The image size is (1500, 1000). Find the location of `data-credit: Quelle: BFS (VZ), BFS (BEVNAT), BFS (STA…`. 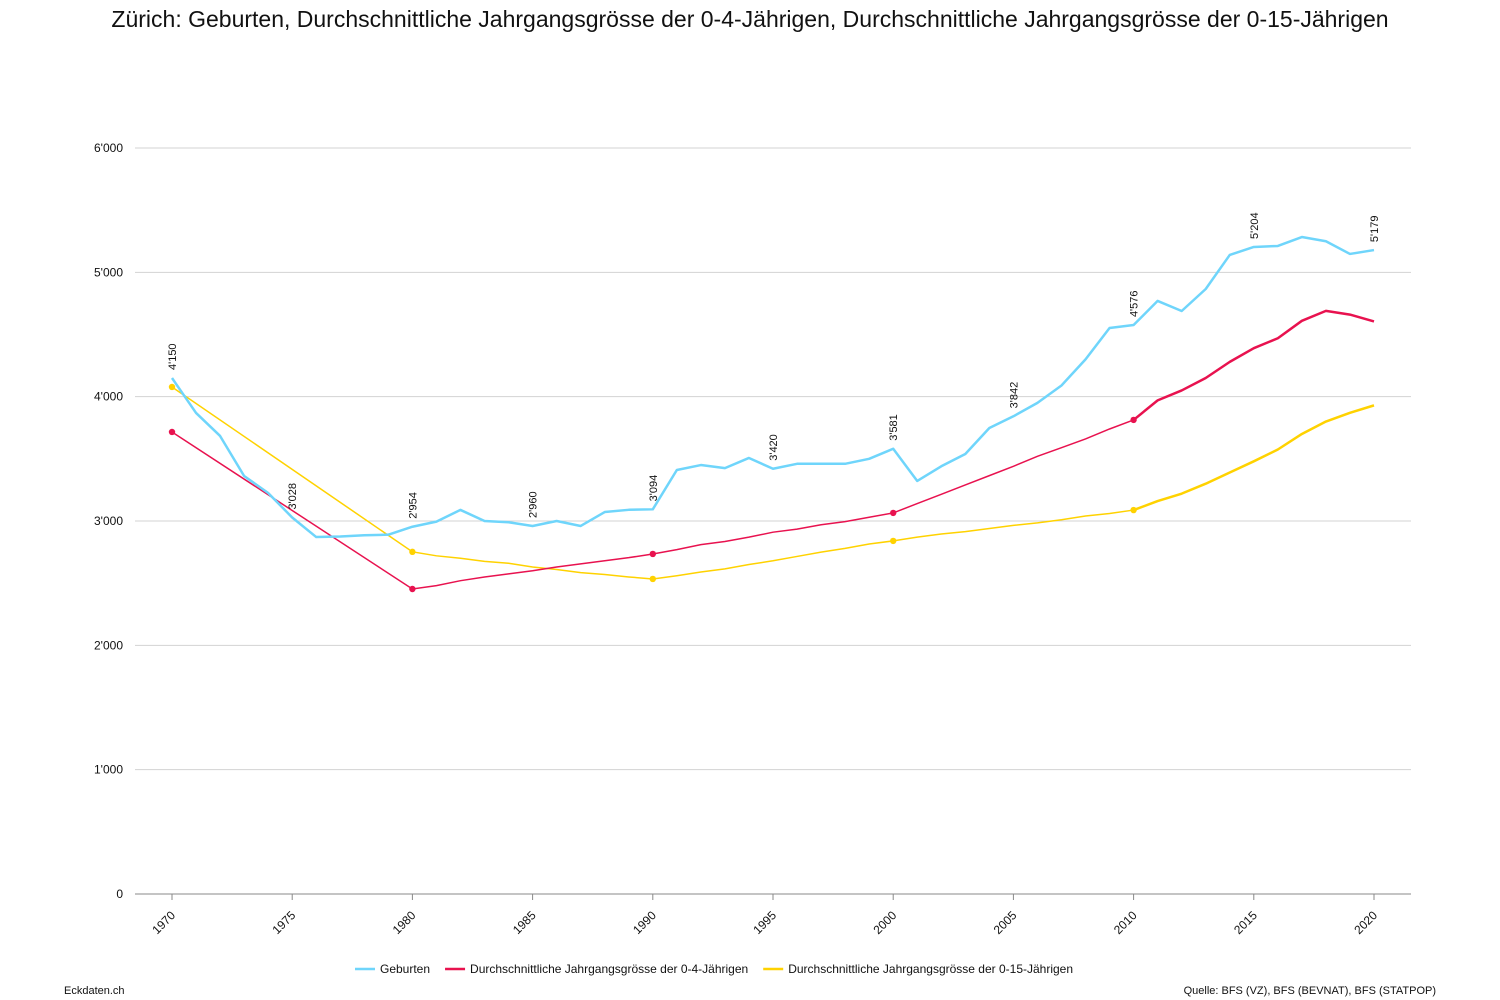

data-credit: Quelle: BFS (VZ), BFS (BEVNAT), BFS (STA… is located at coordinates (1309, 991).